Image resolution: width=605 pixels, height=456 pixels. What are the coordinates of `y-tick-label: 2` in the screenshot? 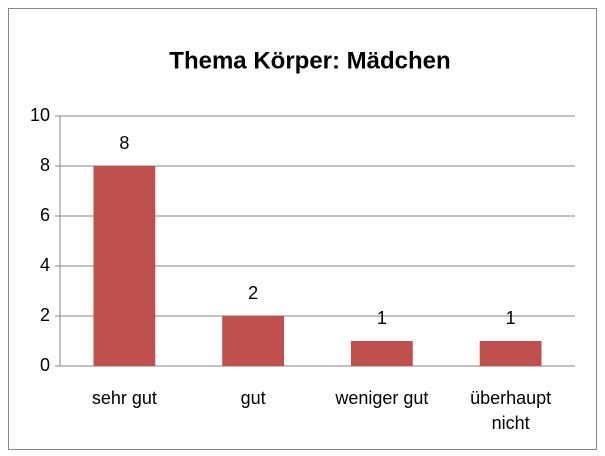 It's located at (45, 315).